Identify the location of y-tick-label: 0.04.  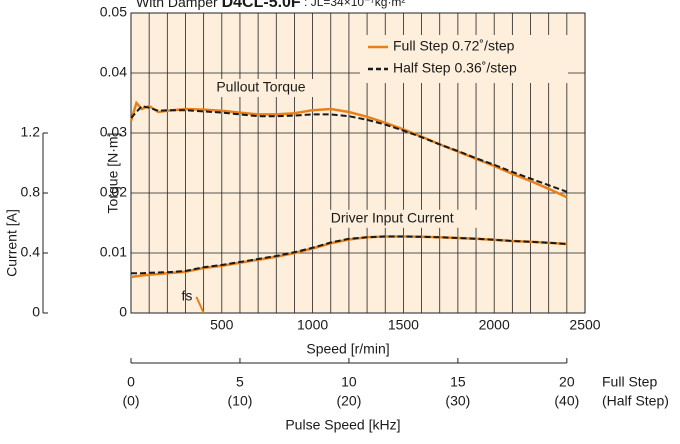
(113, 72).